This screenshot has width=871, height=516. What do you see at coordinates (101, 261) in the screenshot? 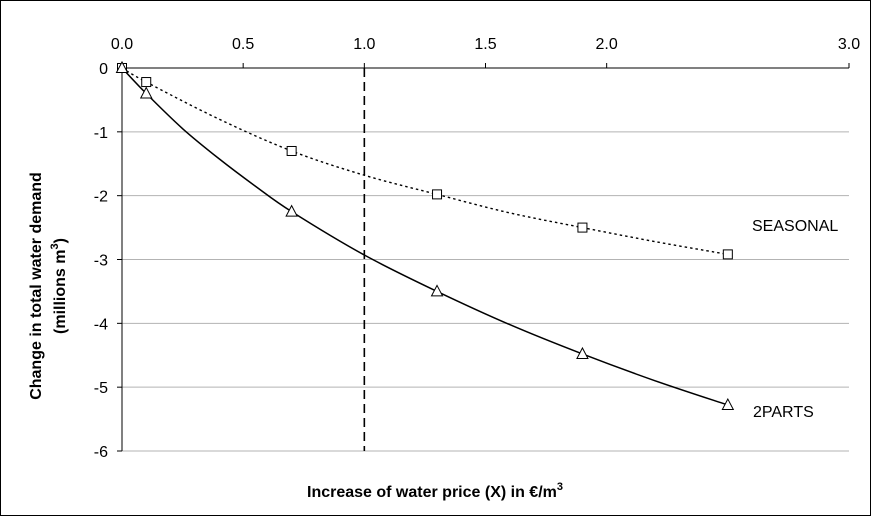
I see `y-tick-label: -3` at bounding box center [101, 261].